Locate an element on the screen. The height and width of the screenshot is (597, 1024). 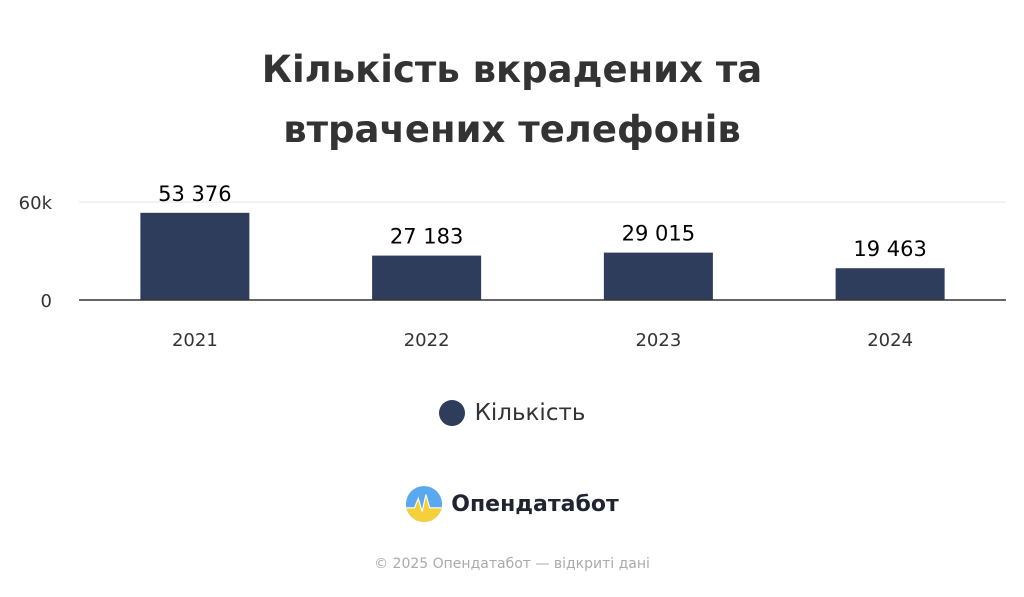
x-tick-label: 2021 is located at coordinates (195, 340).